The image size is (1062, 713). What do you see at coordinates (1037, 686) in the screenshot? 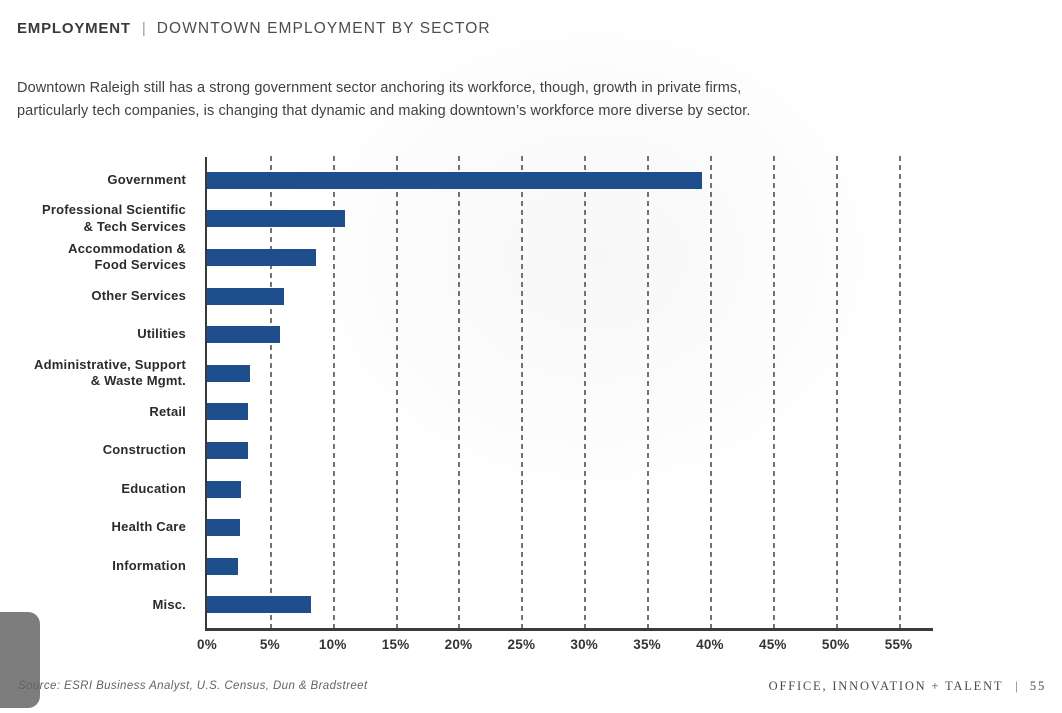
I see `page-number: 55` at bounding box center [1037, 686].